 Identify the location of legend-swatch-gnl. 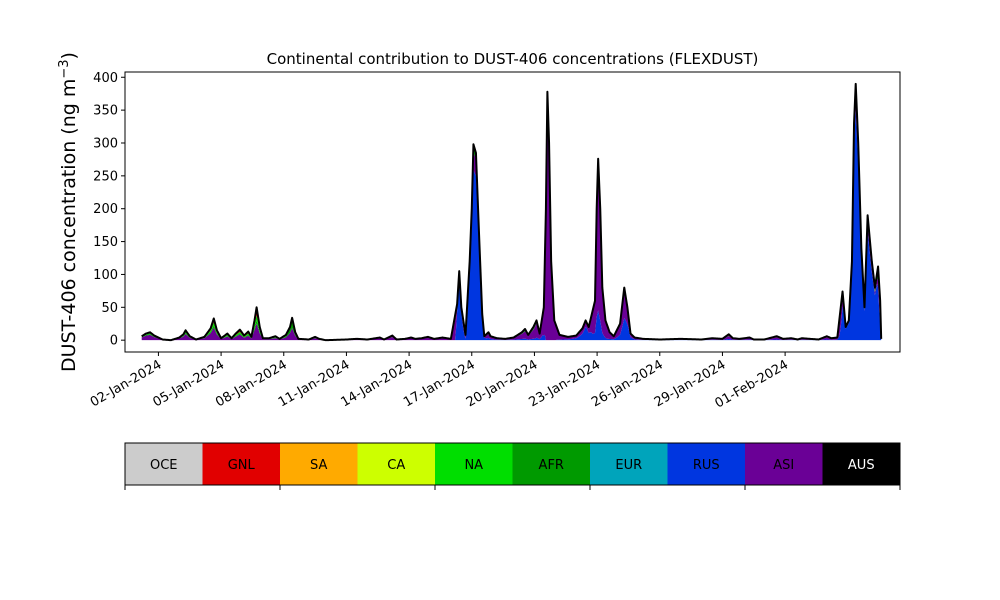
(241, 464).